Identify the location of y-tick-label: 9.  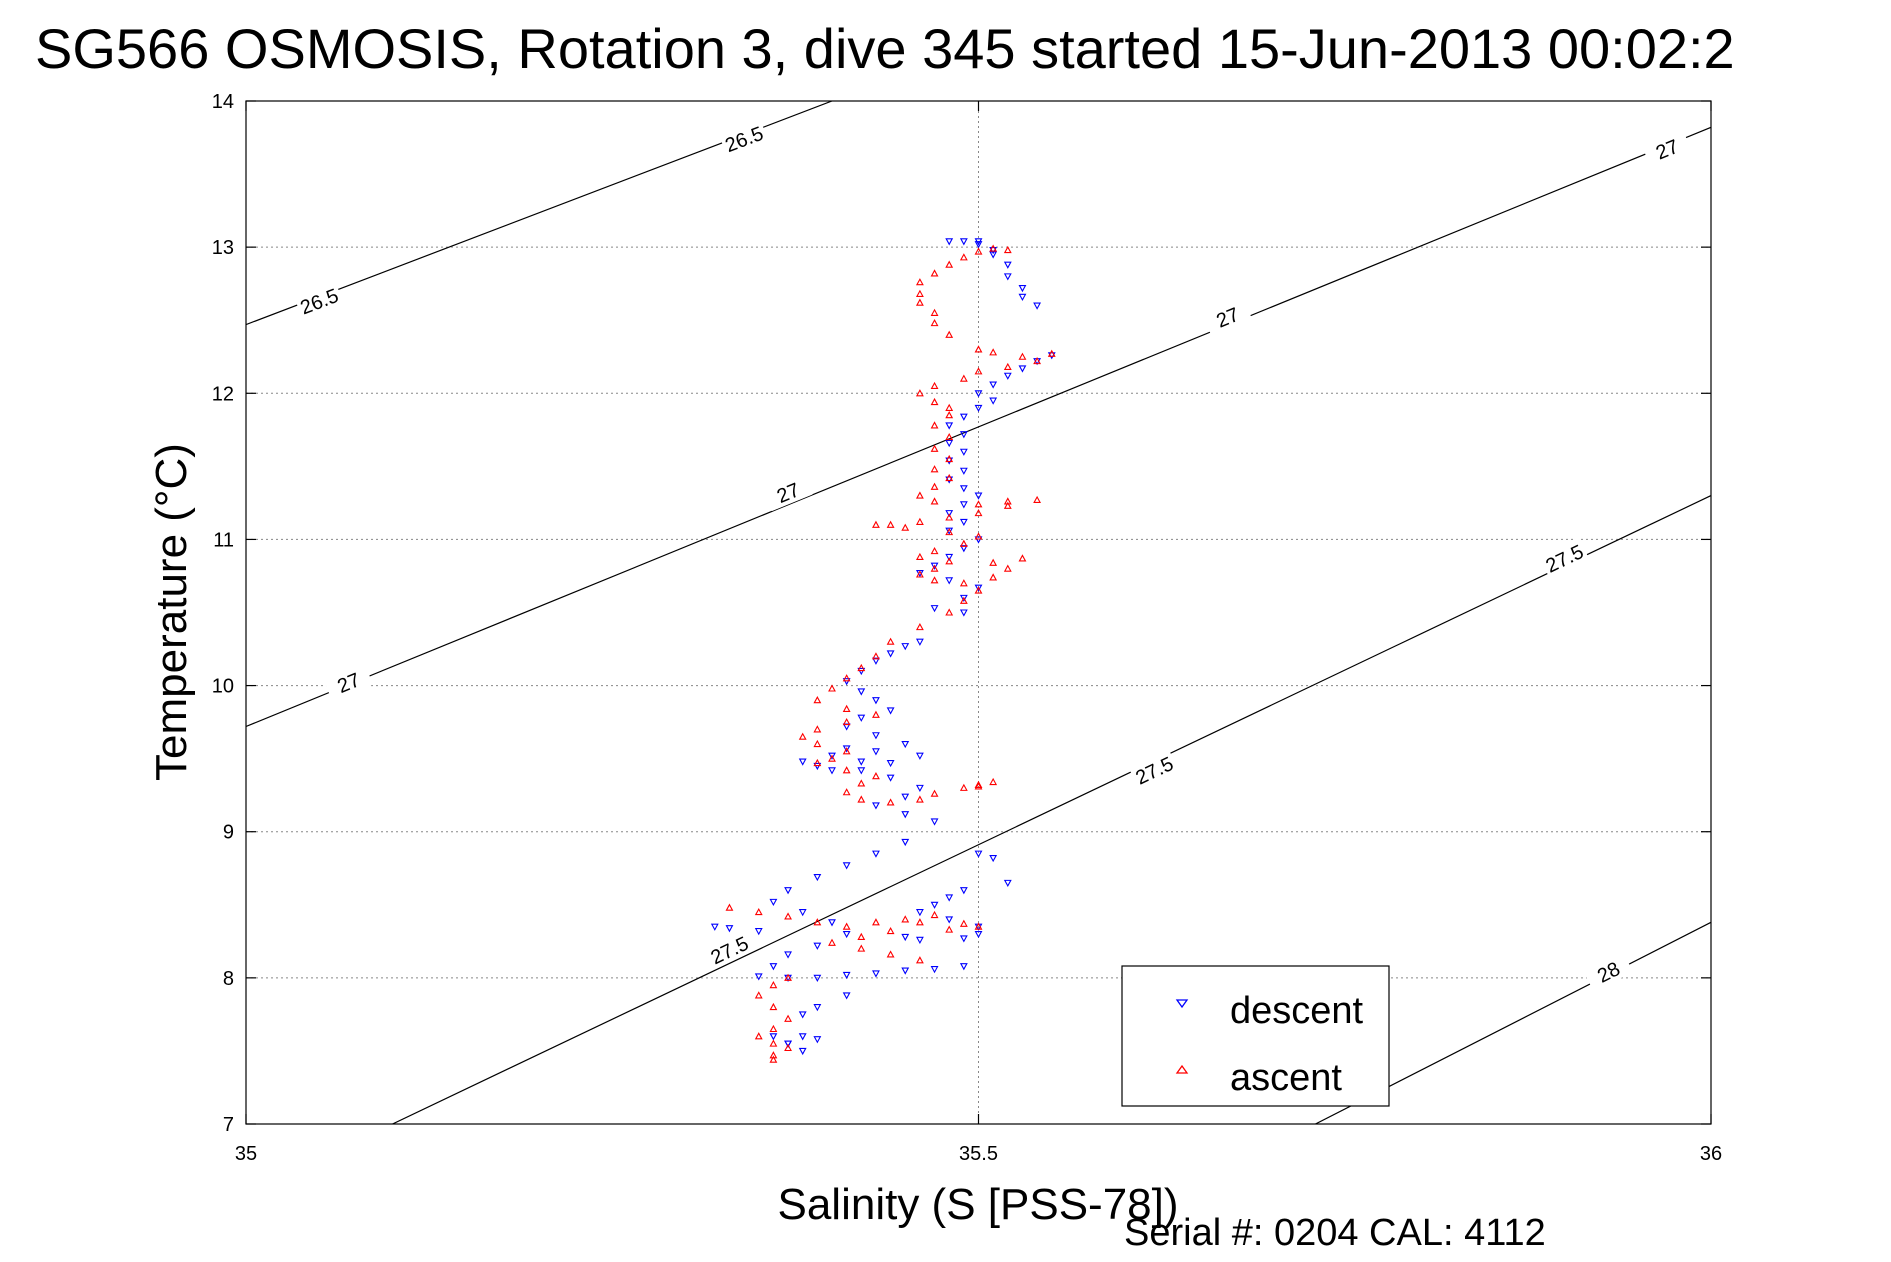
(228, 833).